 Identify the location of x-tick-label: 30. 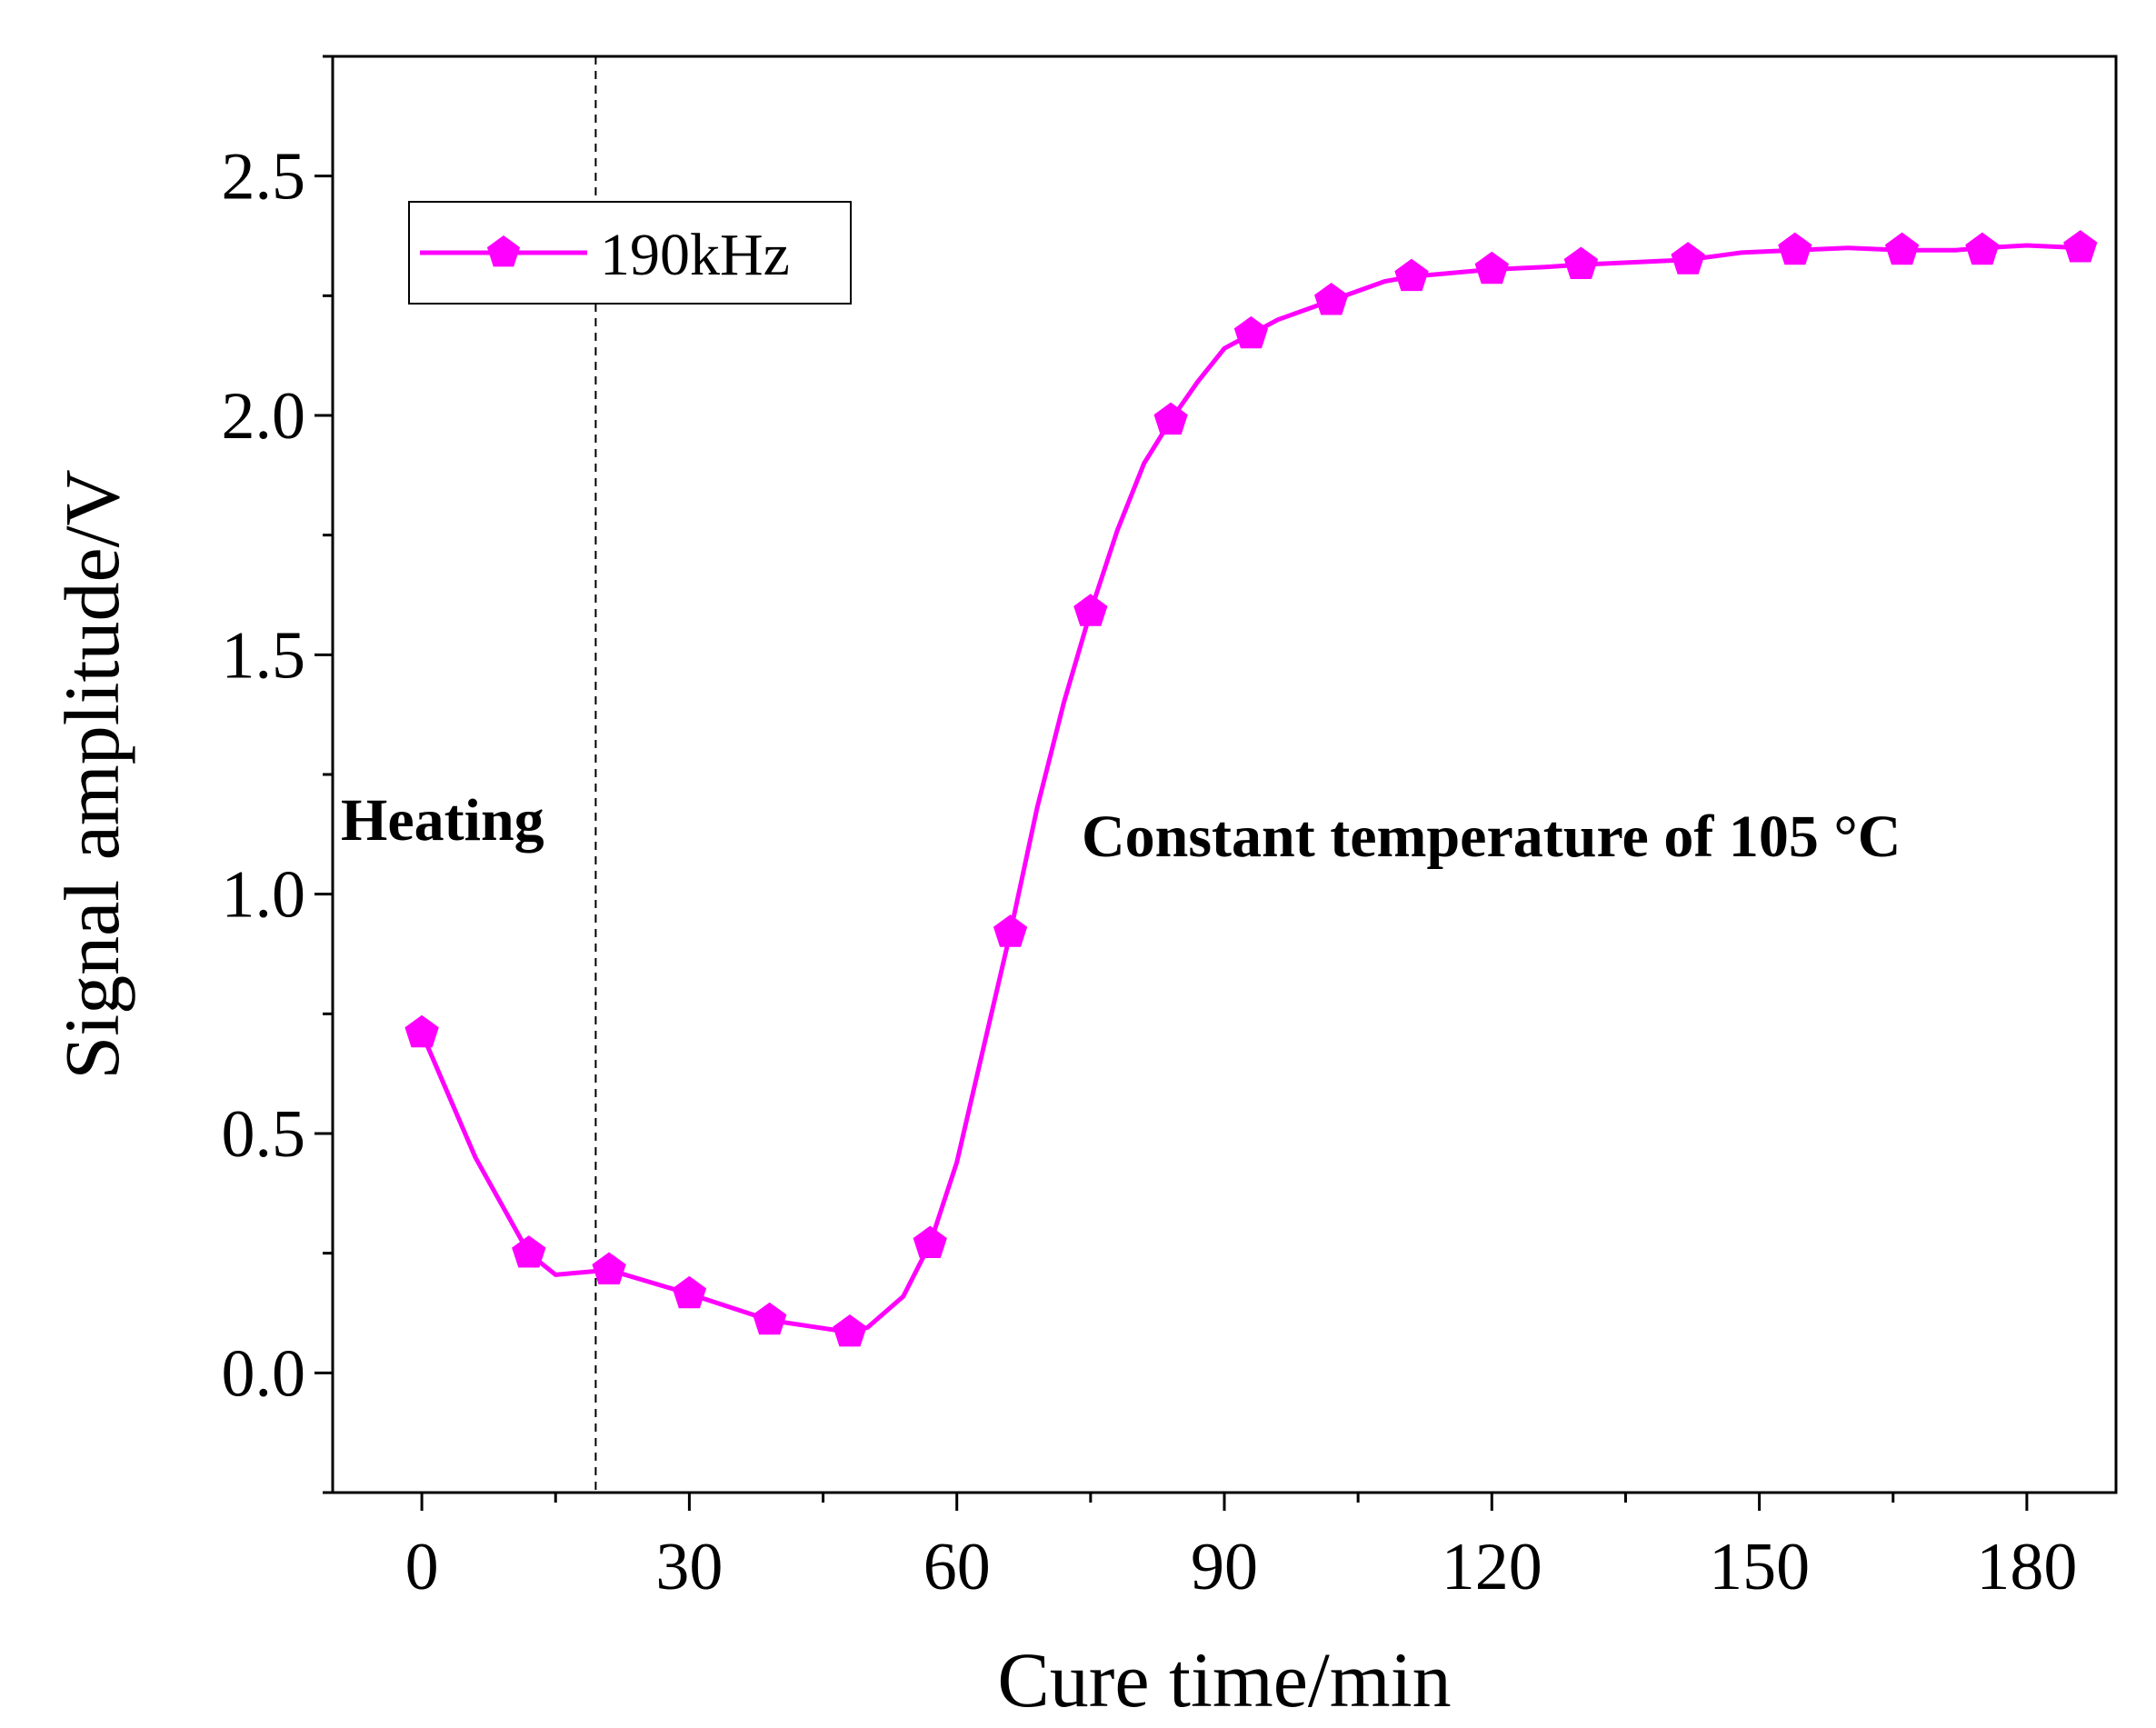
(689, 1567).